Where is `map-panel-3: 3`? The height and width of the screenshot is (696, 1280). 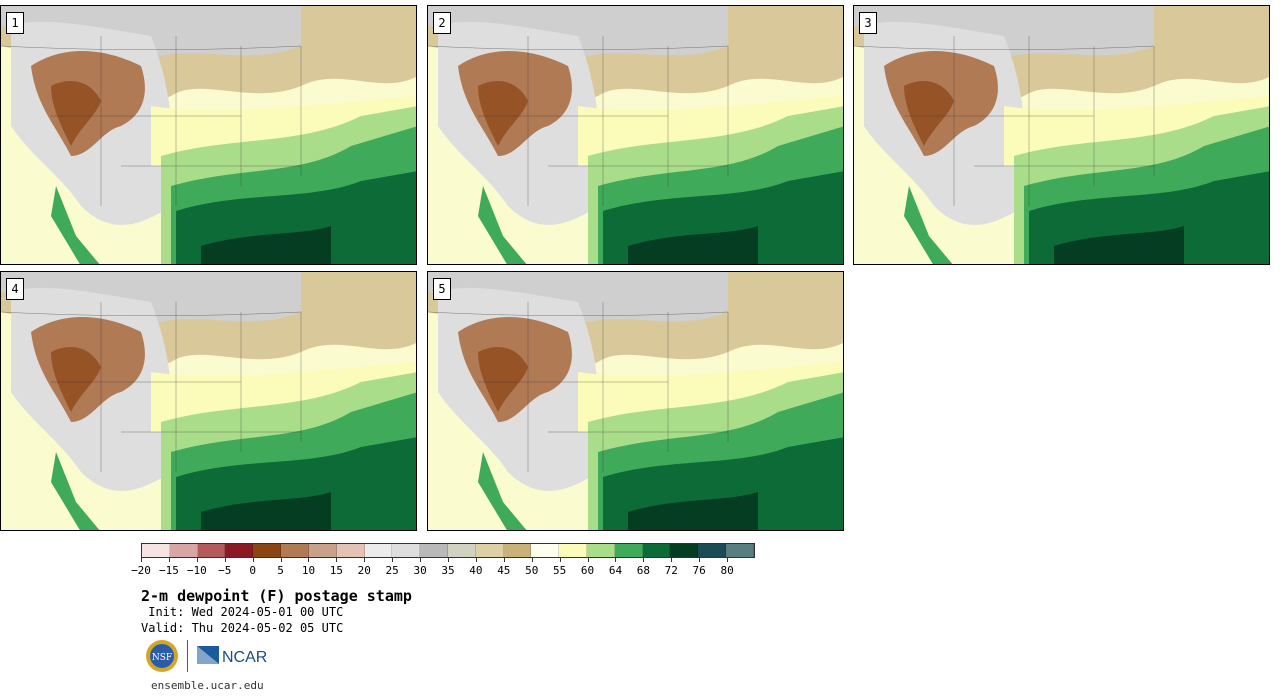
map-panel-3: 3 is located at coordinates (1061, 135).